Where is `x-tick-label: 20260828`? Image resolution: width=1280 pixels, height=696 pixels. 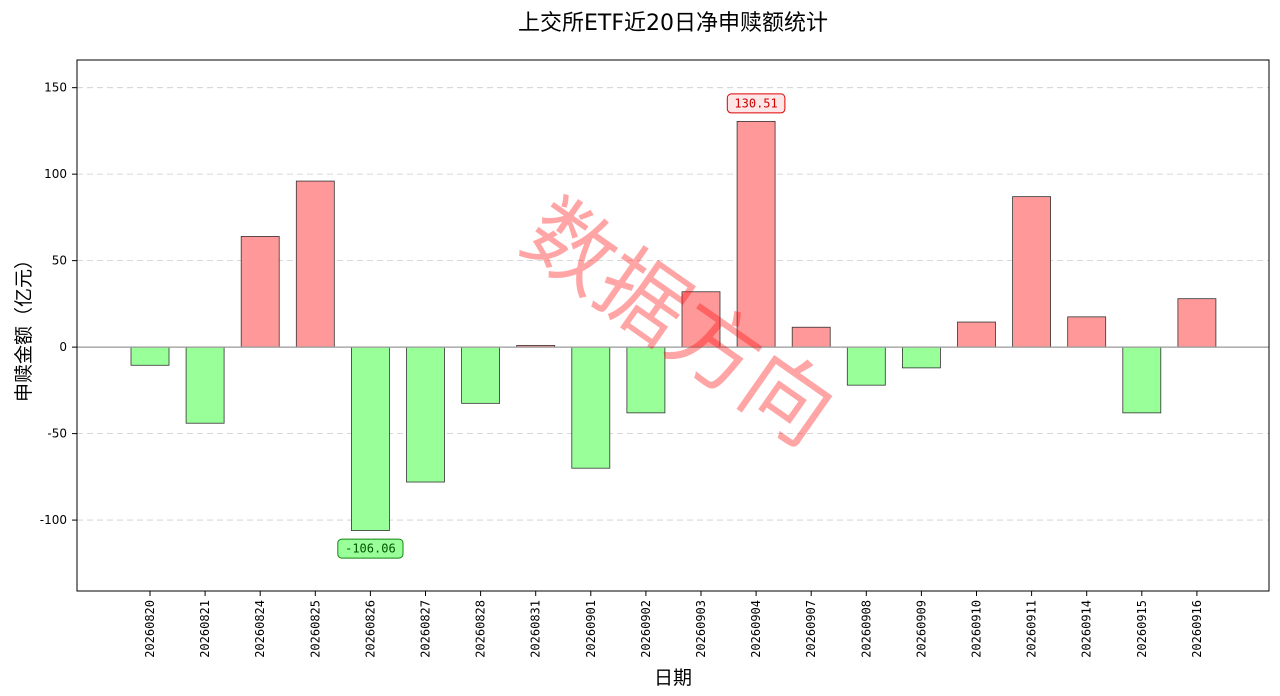
x-tick-label: 20260828 is located at coordinates (481, 629).